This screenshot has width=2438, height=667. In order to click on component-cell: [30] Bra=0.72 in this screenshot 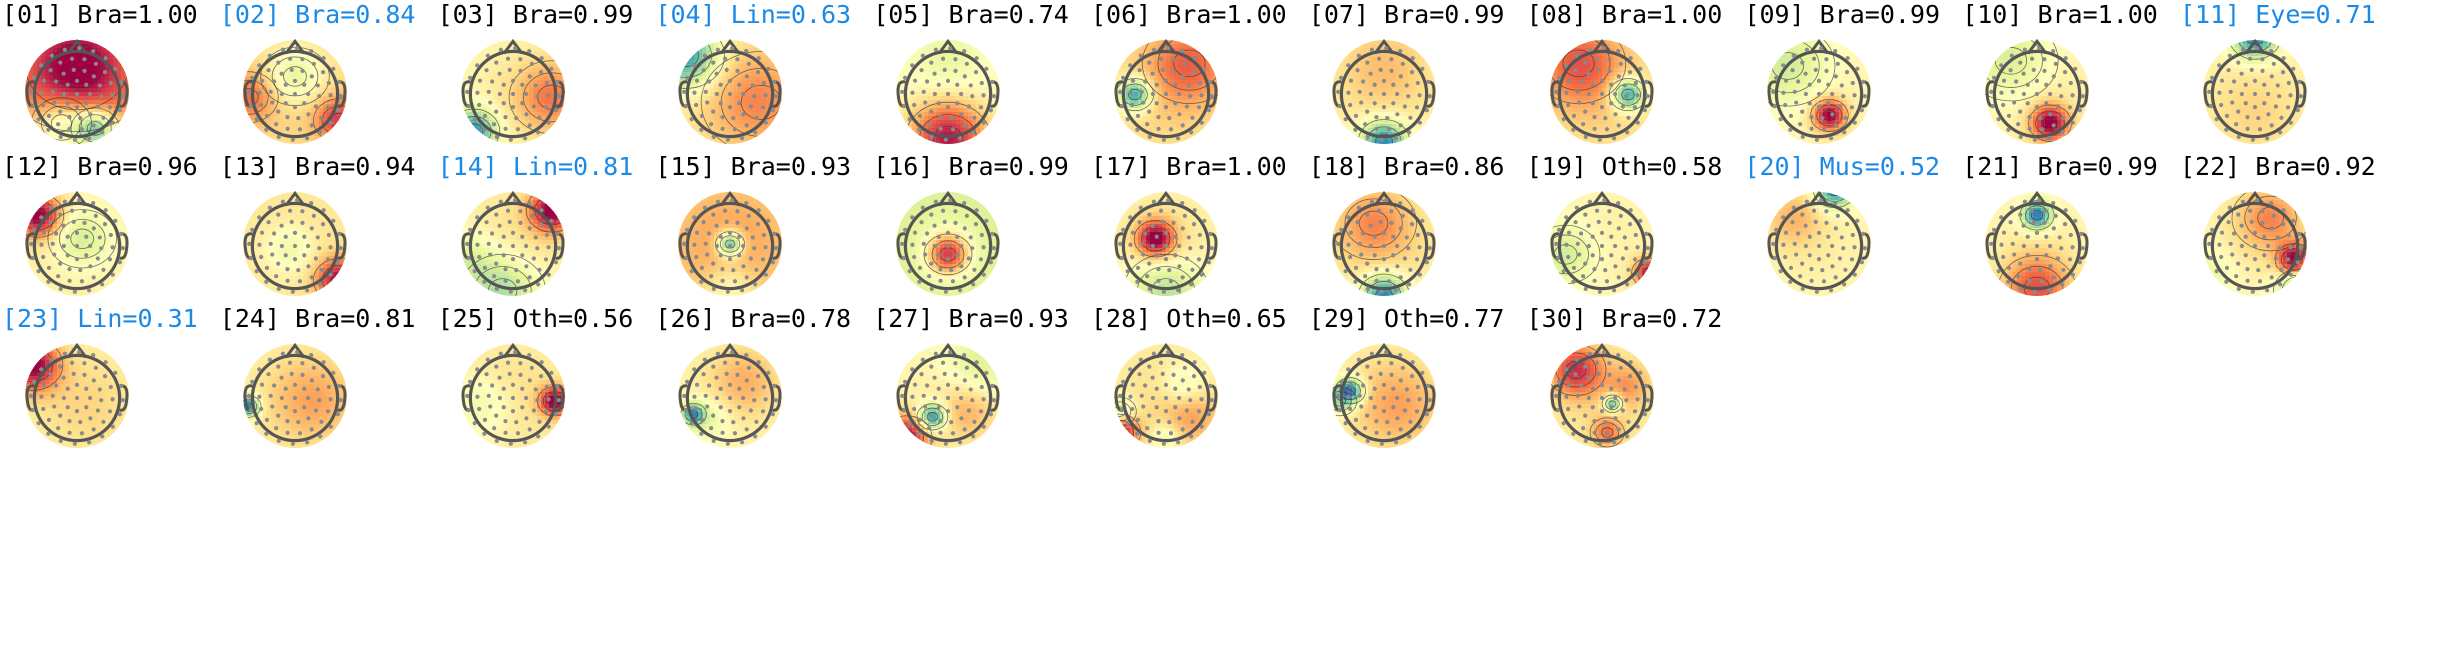, I will do `click(1640, 415)`.